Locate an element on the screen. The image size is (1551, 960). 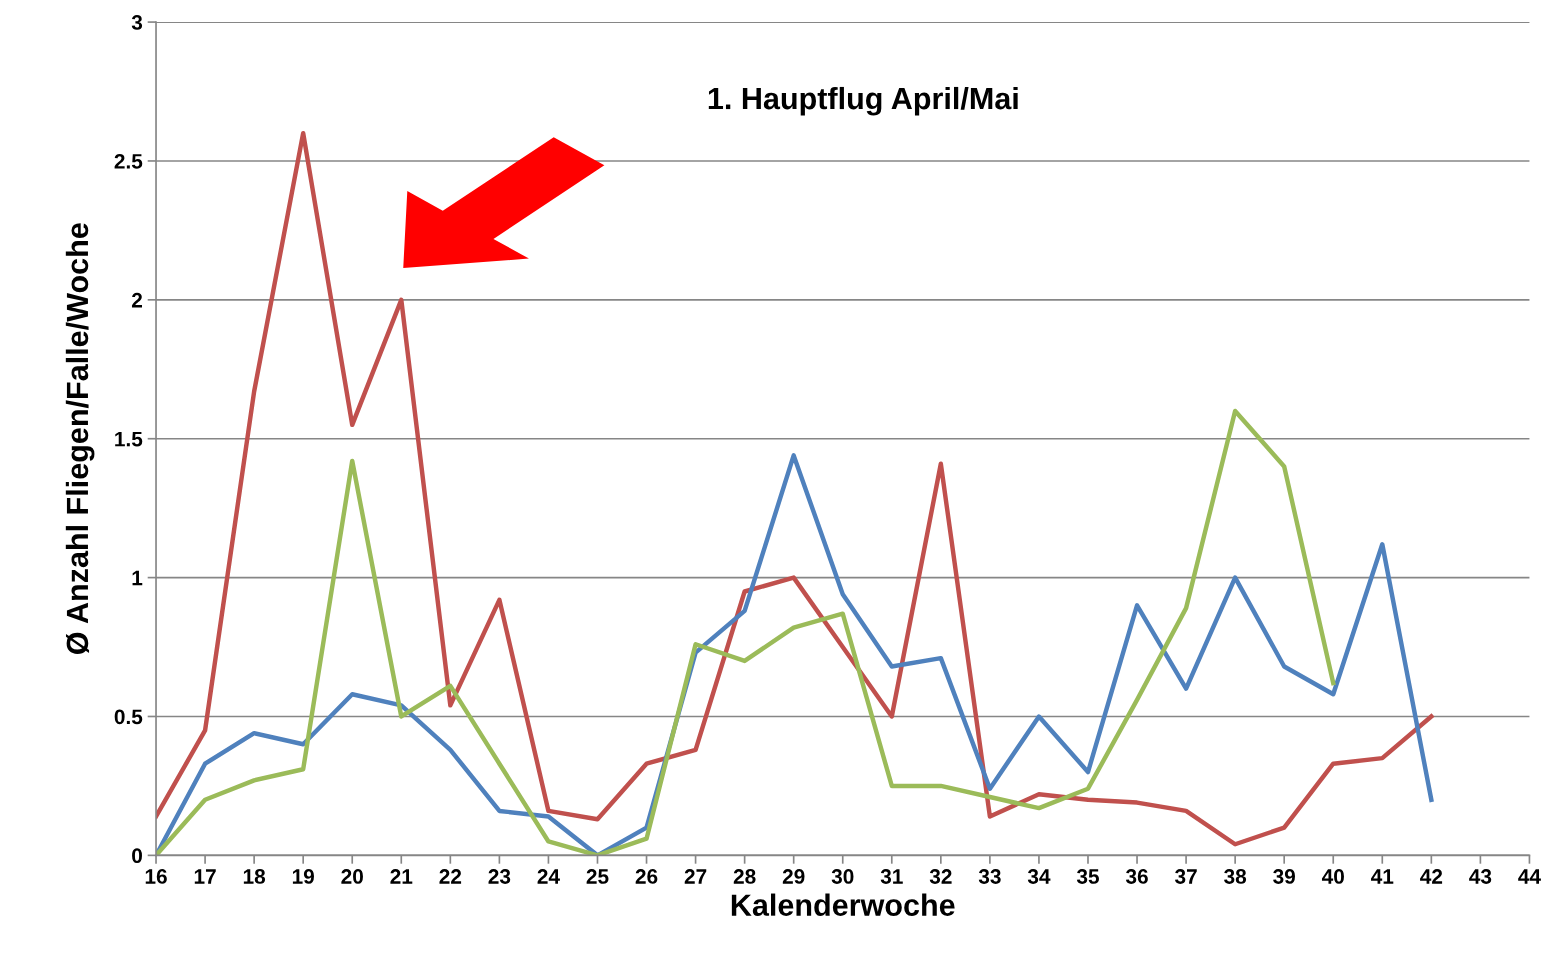
x-tick-label: 32 is located at coordinates (940, 876).